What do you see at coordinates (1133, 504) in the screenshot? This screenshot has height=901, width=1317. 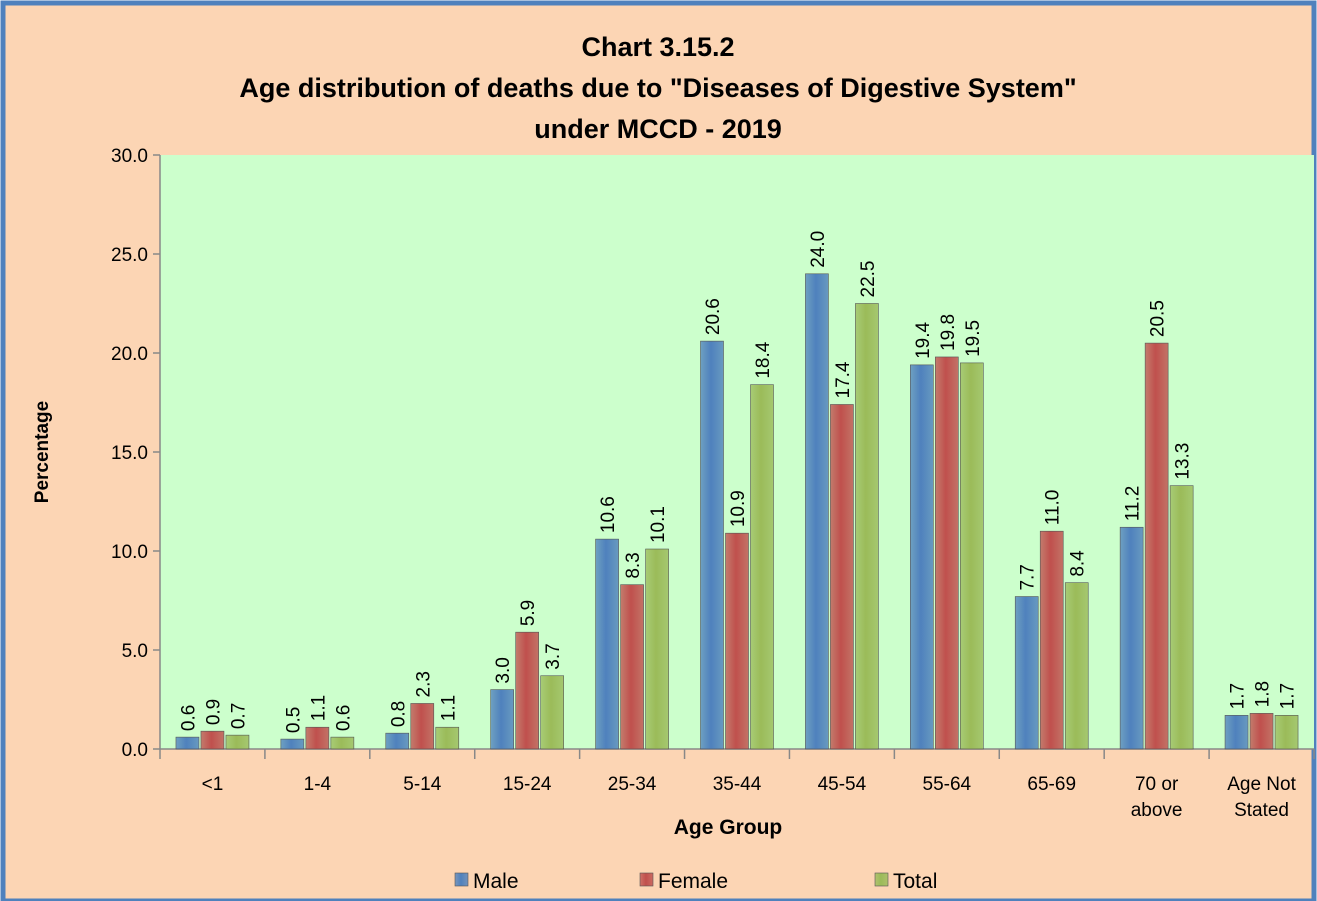 I see `value-label: 11.2` at bounding box center [1133, 504].